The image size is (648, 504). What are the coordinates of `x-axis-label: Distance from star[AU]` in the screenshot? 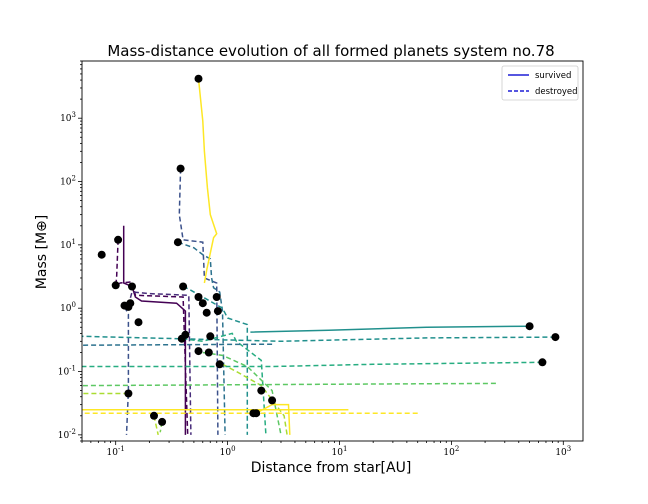 It's located at (331, 468).